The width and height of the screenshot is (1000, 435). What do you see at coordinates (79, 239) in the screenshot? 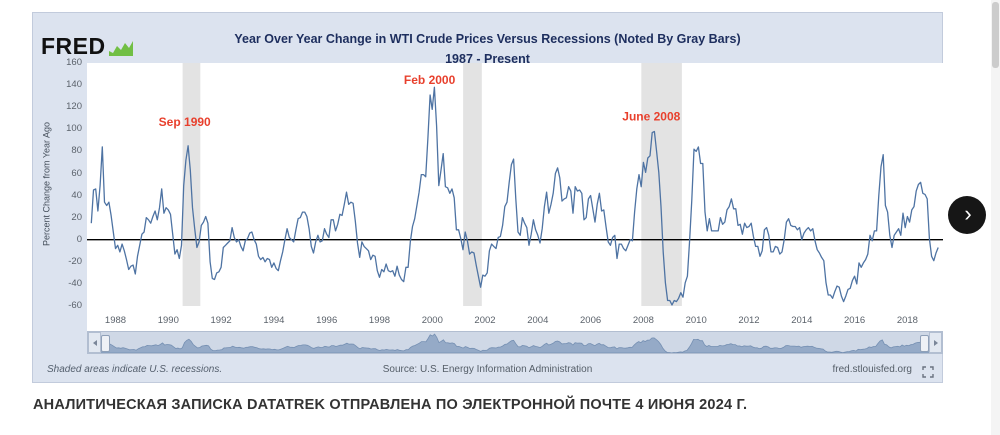
I see `y-axis-label: 0` at bounding box center [79, 239].